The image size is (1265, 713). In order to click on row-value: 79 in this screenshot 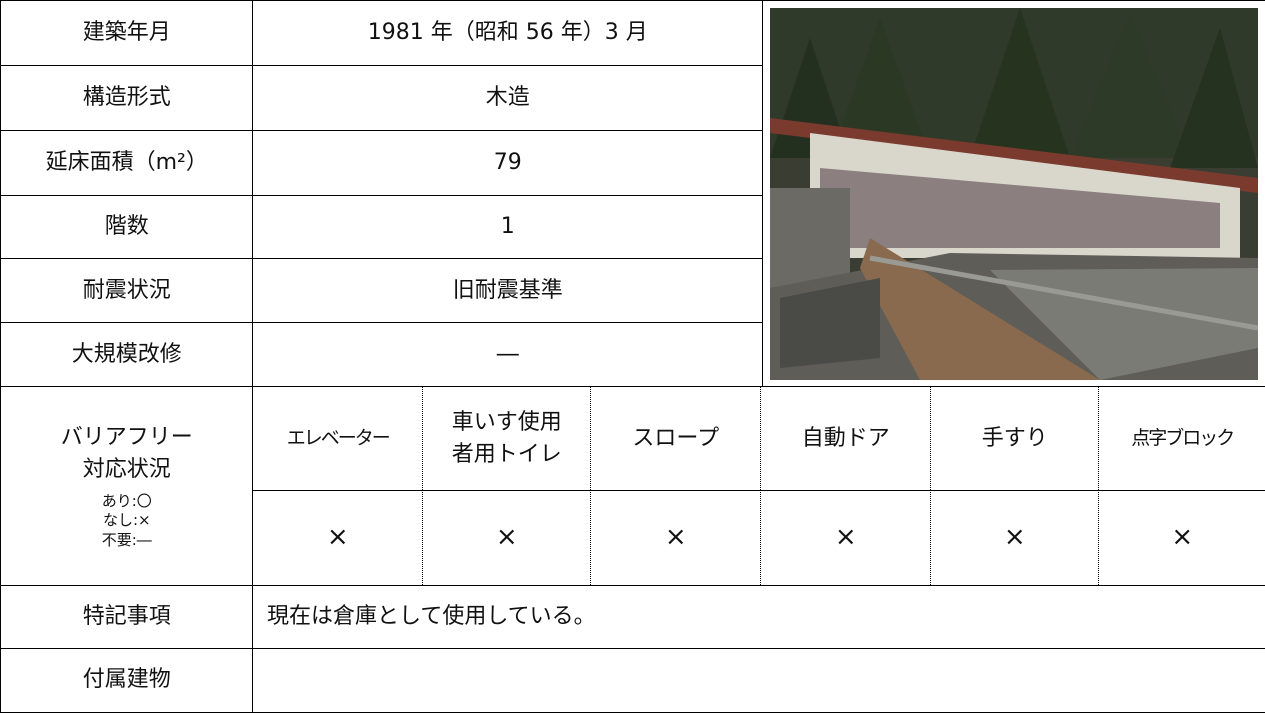, I will do `click(508, 163)`.